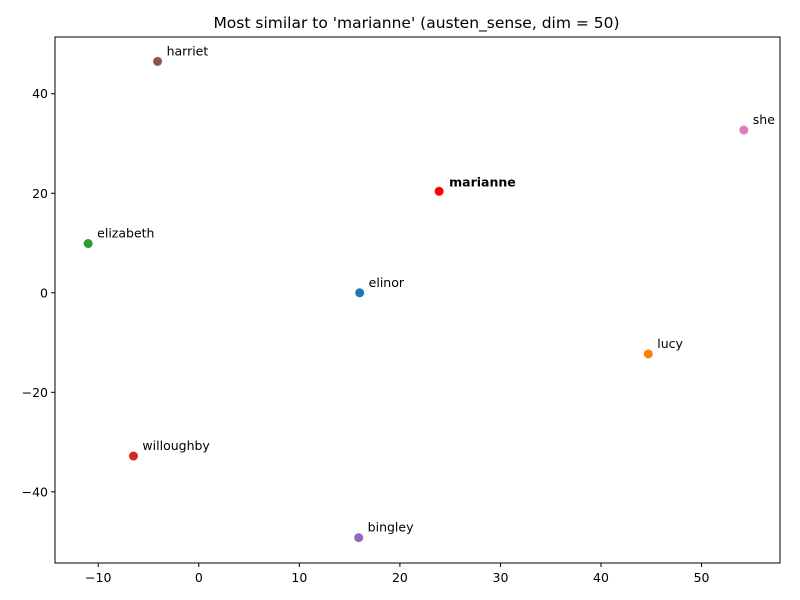 This screenshot has height=600, width=800. I want to click on x-tick-label: 20, so click(400, 577).